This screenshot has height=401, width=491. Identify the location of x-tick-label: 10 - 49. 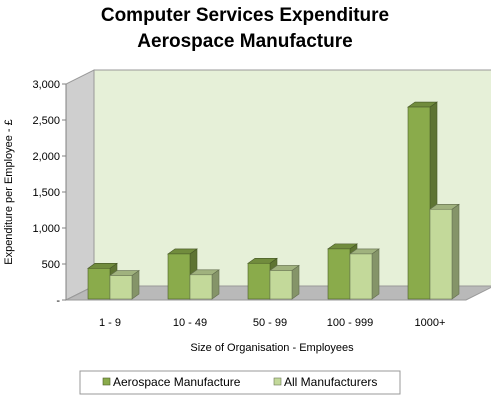
(190, 323).